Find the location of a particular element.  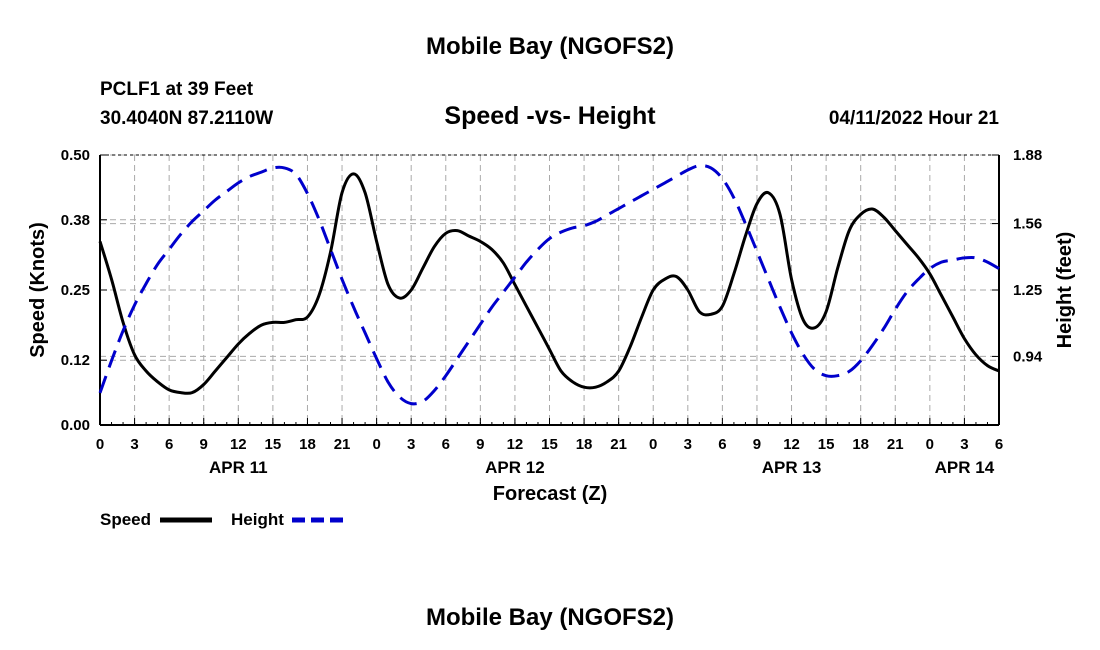

y-tick-label-left: 0.38 is located at coordinates (75, 220).